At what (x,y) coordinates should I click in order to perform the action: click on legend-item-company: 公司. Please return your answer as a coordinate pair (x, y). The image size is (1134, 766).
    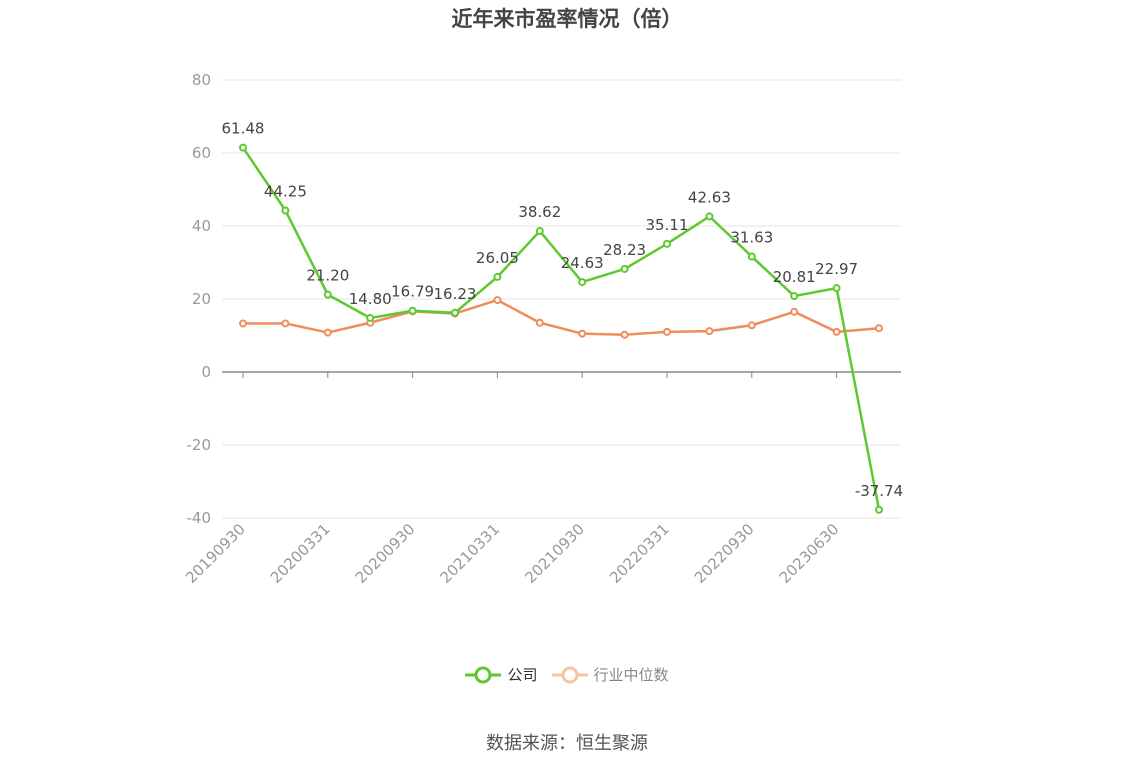
    Looking at the image, I should click on (501, 674).